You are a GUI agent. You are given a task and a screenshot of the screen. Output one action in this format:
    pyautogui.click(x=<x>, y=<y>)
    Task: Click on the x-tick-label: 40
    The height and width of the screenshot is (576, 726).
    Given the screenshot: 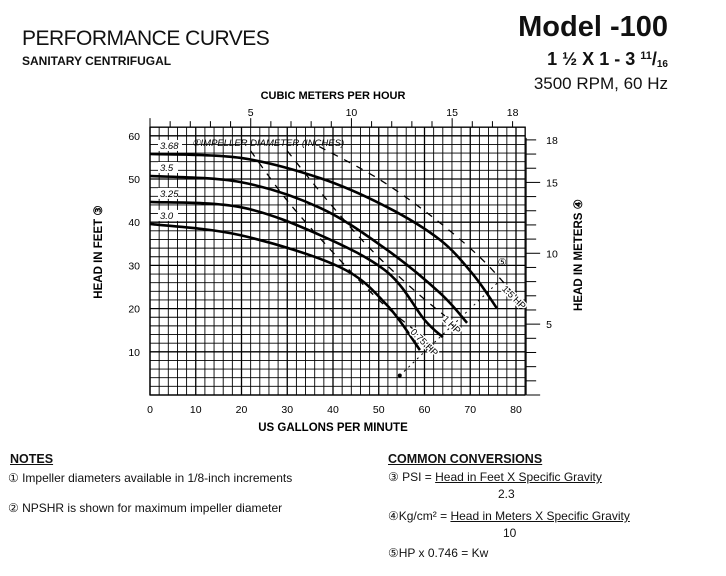 What is the action you would take?
    pyautogui.click(x=333, y=410)
    